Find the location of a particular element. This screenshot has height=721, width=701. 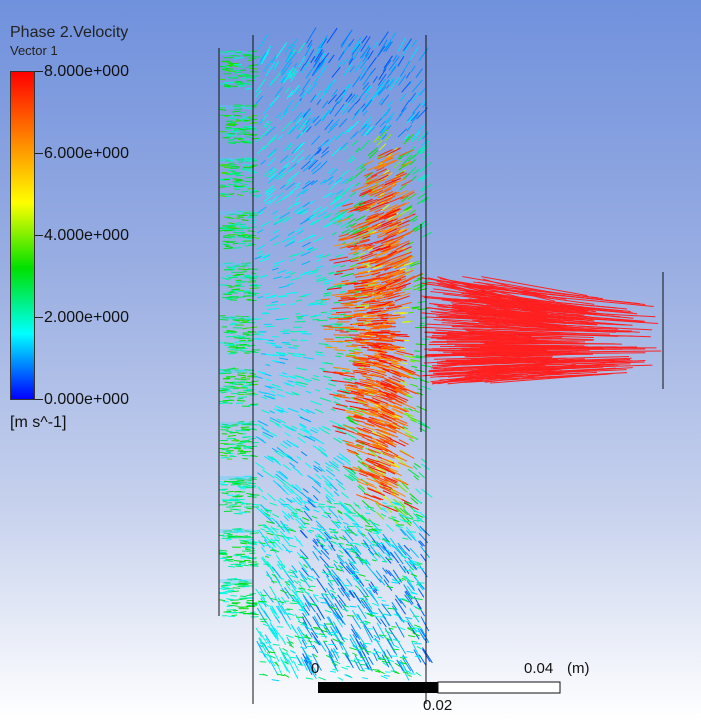

legend-tick-label-5: 0.000e+000 is located at coordinates (86, 399).